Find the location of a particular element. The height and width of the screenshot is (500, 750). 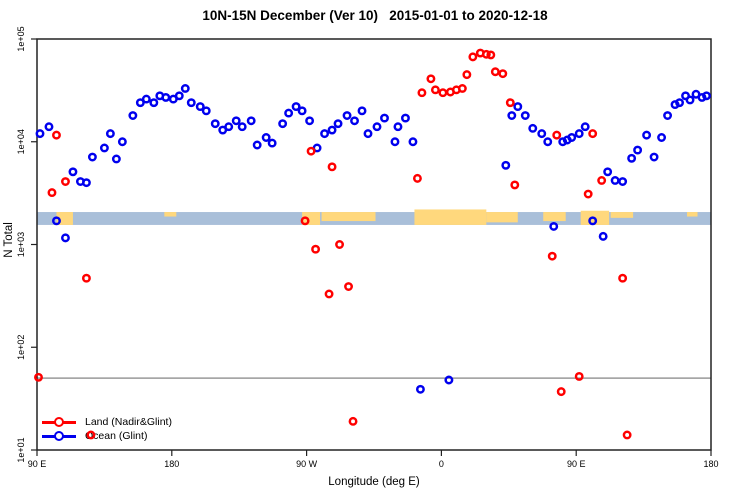

legend-entry-land: Land (Nadir&Glint) is located at coordinates (107, 422).